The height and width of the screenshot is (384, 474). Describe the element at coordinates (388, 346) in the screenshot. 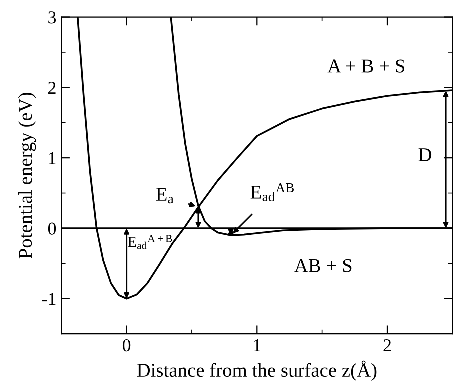

I see `x-tick-label: 2` at that location.